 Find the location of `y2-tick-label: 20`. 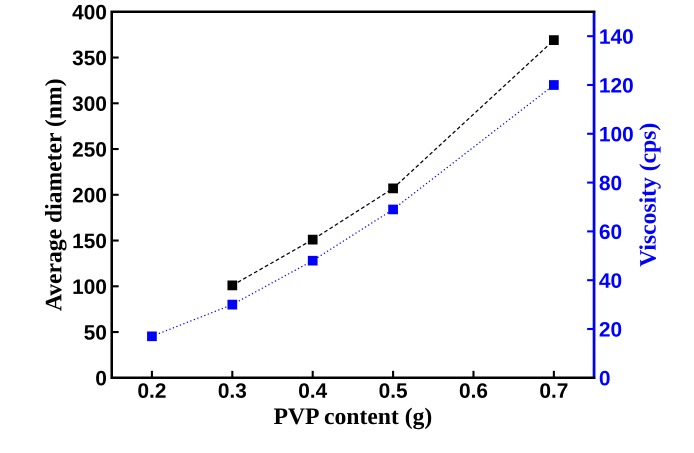

y2-tick-label: 20 is located at coordinates (611, 329).